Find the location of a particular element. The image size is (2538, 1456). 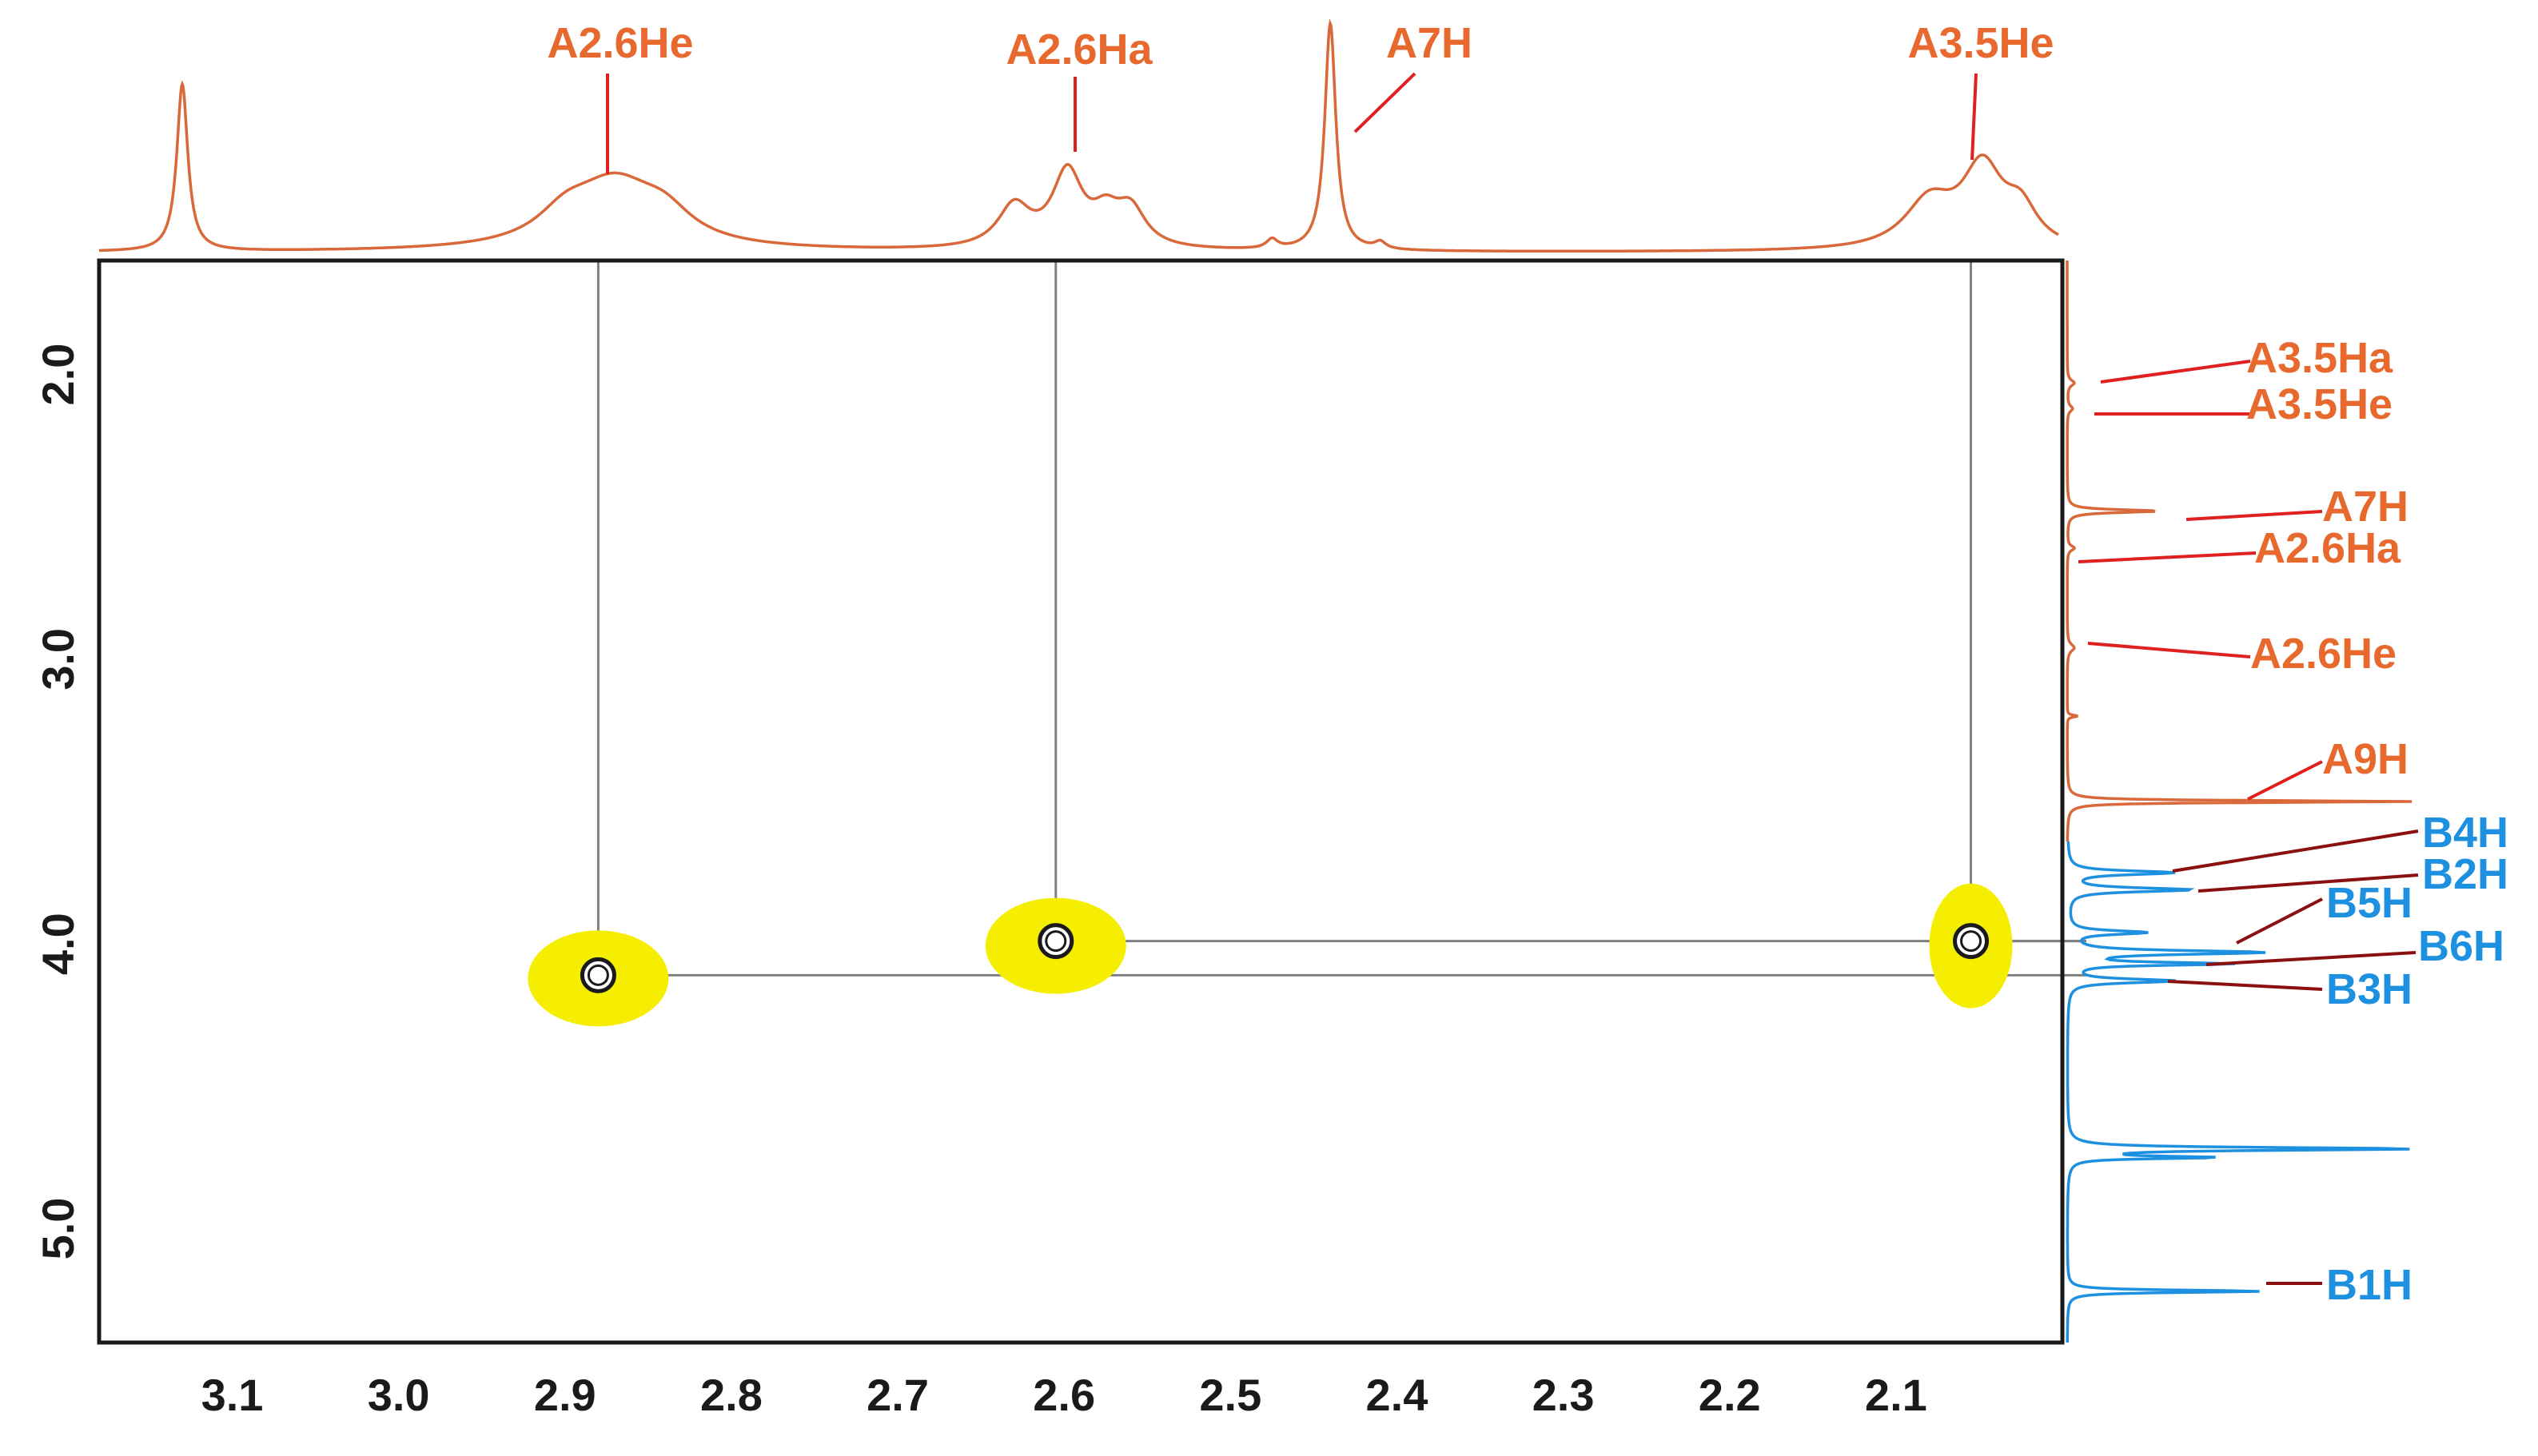

y-tick-label: 4.0 is located at coordinates (58, 944).